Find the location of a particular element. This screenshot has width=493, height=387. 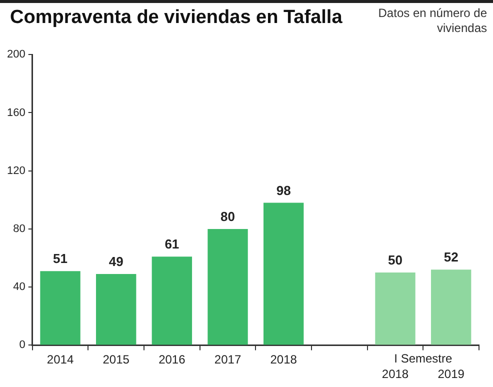

text: I Semestre is located at coordinates (423, 359).